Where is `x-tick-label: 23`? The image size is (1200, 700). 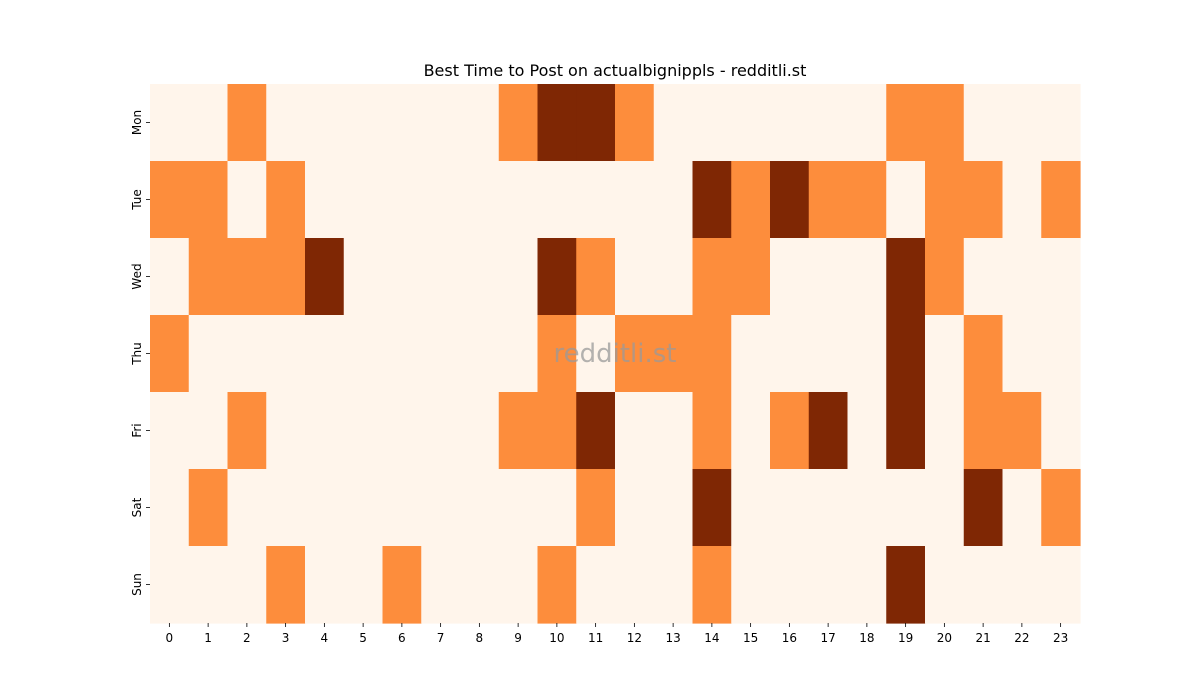 x-tick-label: 23 is located at coordinates (1060, 638).